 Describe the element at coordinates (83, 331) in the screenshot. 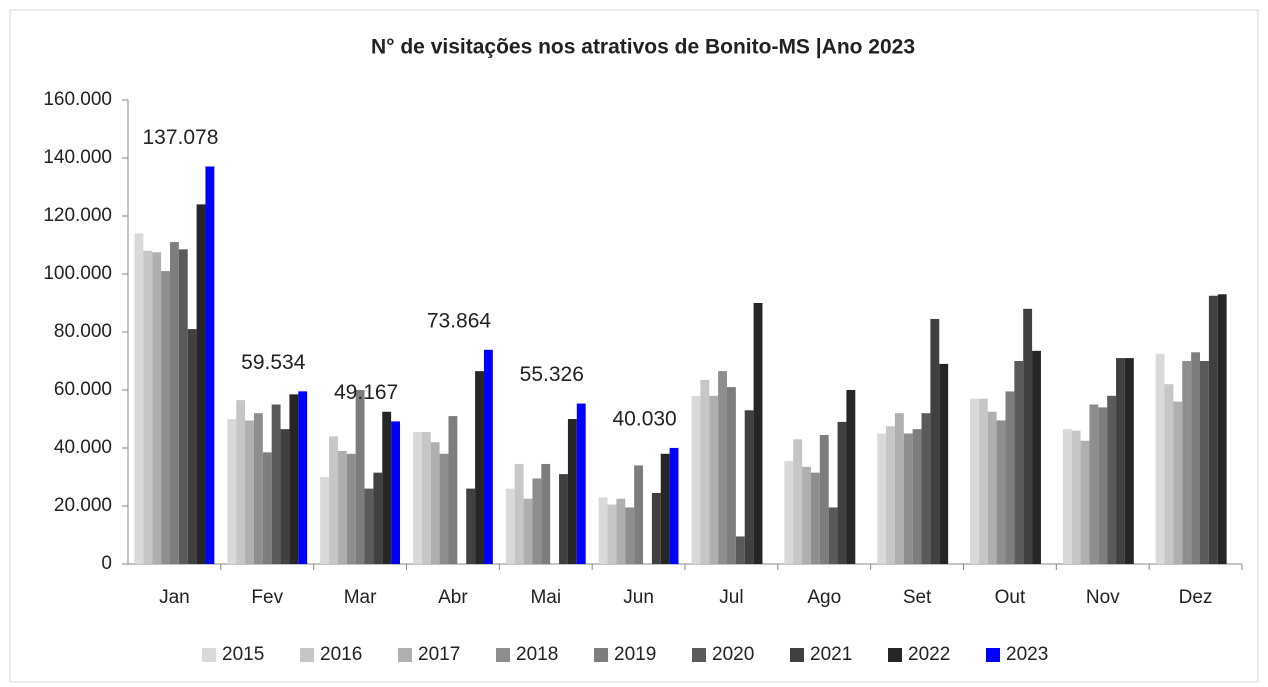

I see `y-tick-label: 80.000` at that location.